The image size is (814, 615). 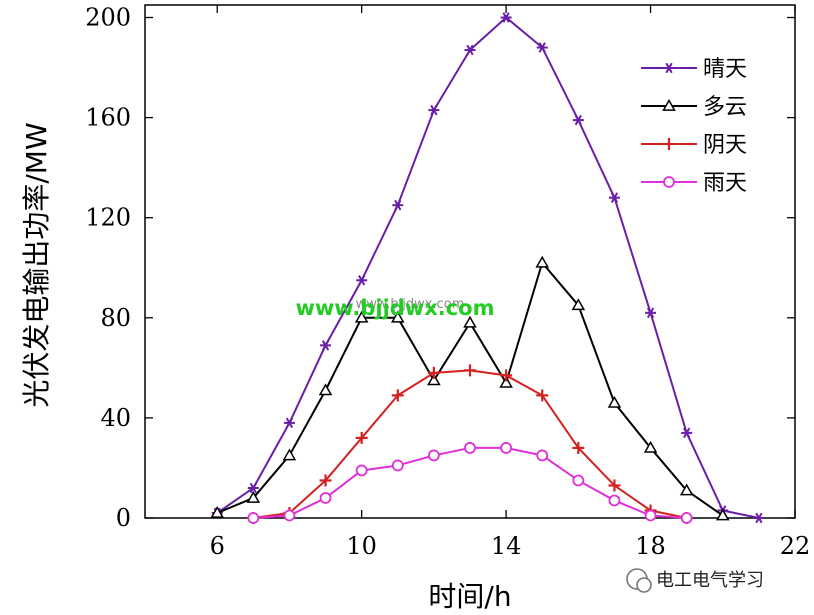 What do you see at coordinates (108, 18) in the screenshot?
I see `y-tick-label: 200` at bounding box center [108, 18].